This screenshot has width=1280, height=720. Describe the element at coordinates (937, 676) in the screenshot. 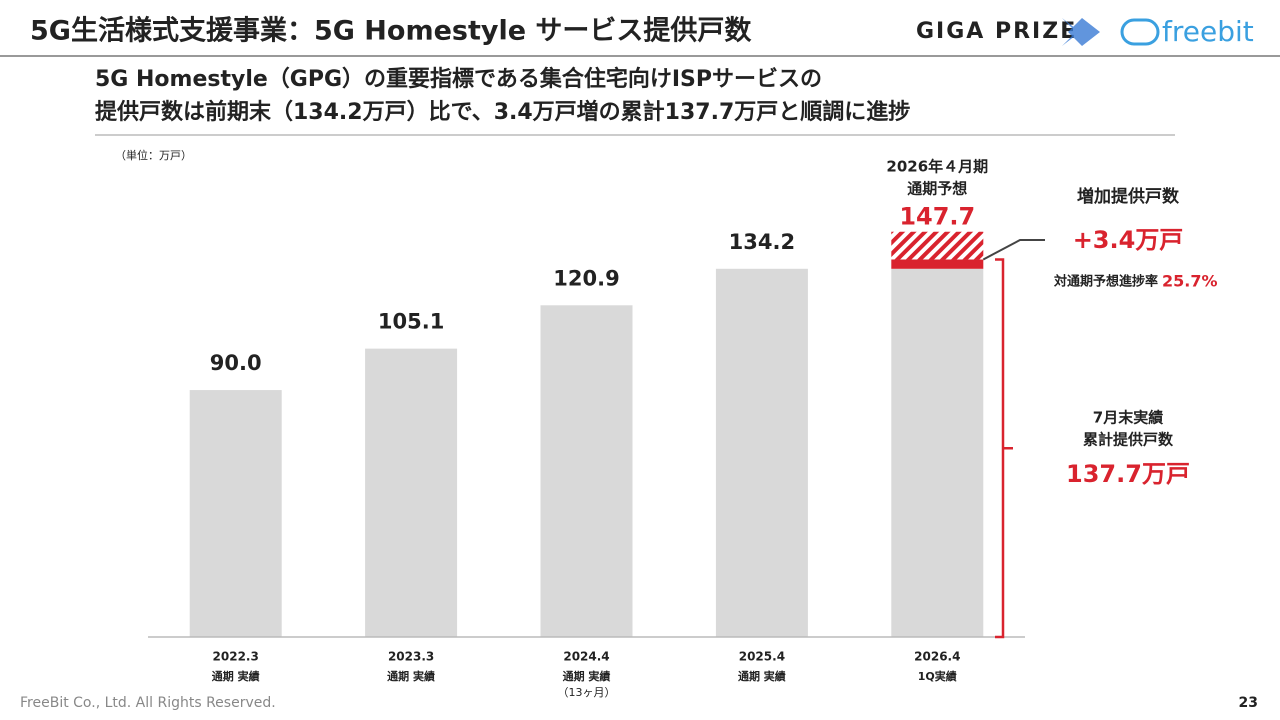

I see `x-sublabel: 1Q実績` at that location.